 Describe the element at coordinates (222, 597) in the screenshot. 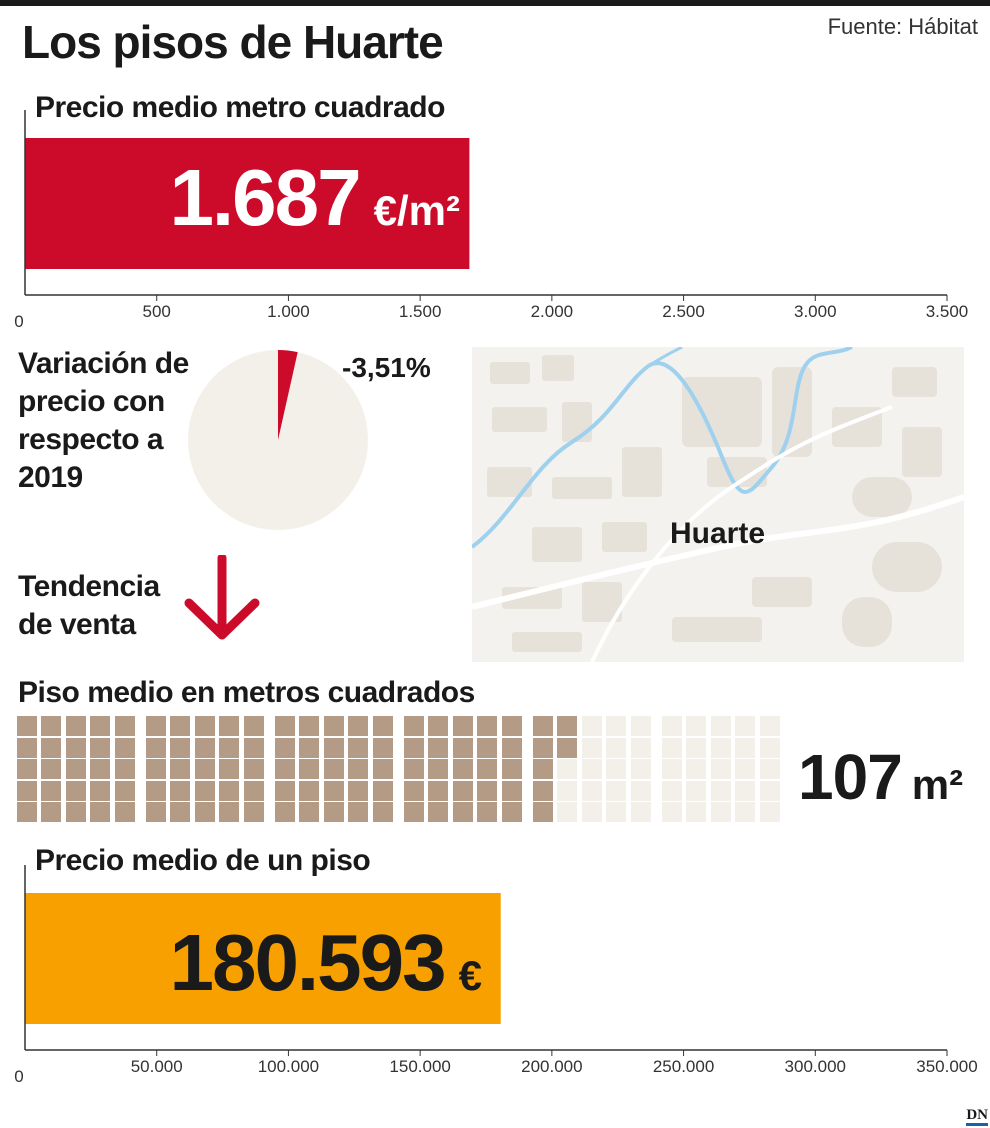

I see `arrow-down-icon` at that location.